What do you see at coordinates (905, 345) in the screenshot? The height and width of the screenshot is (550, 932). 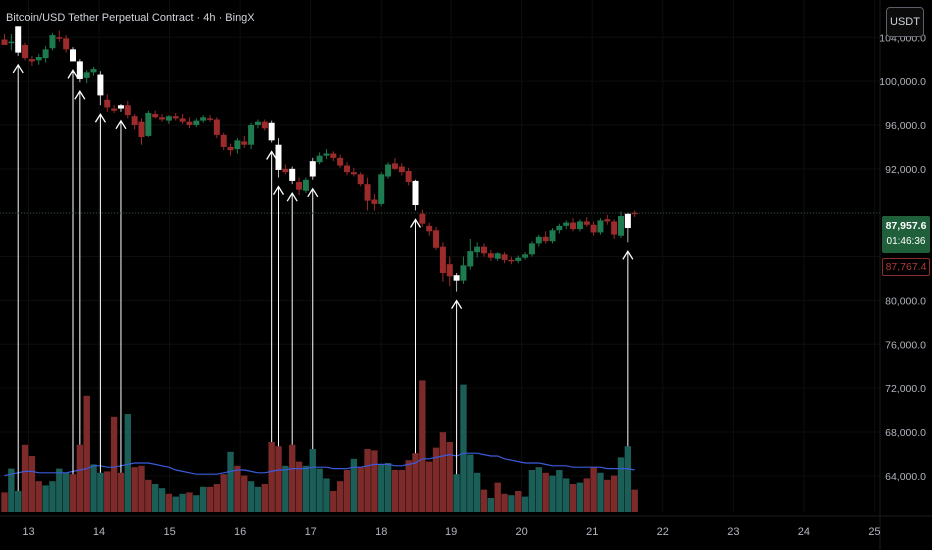 I see `price-tick-label: 76,000.0` at bounding box center [905, 345].